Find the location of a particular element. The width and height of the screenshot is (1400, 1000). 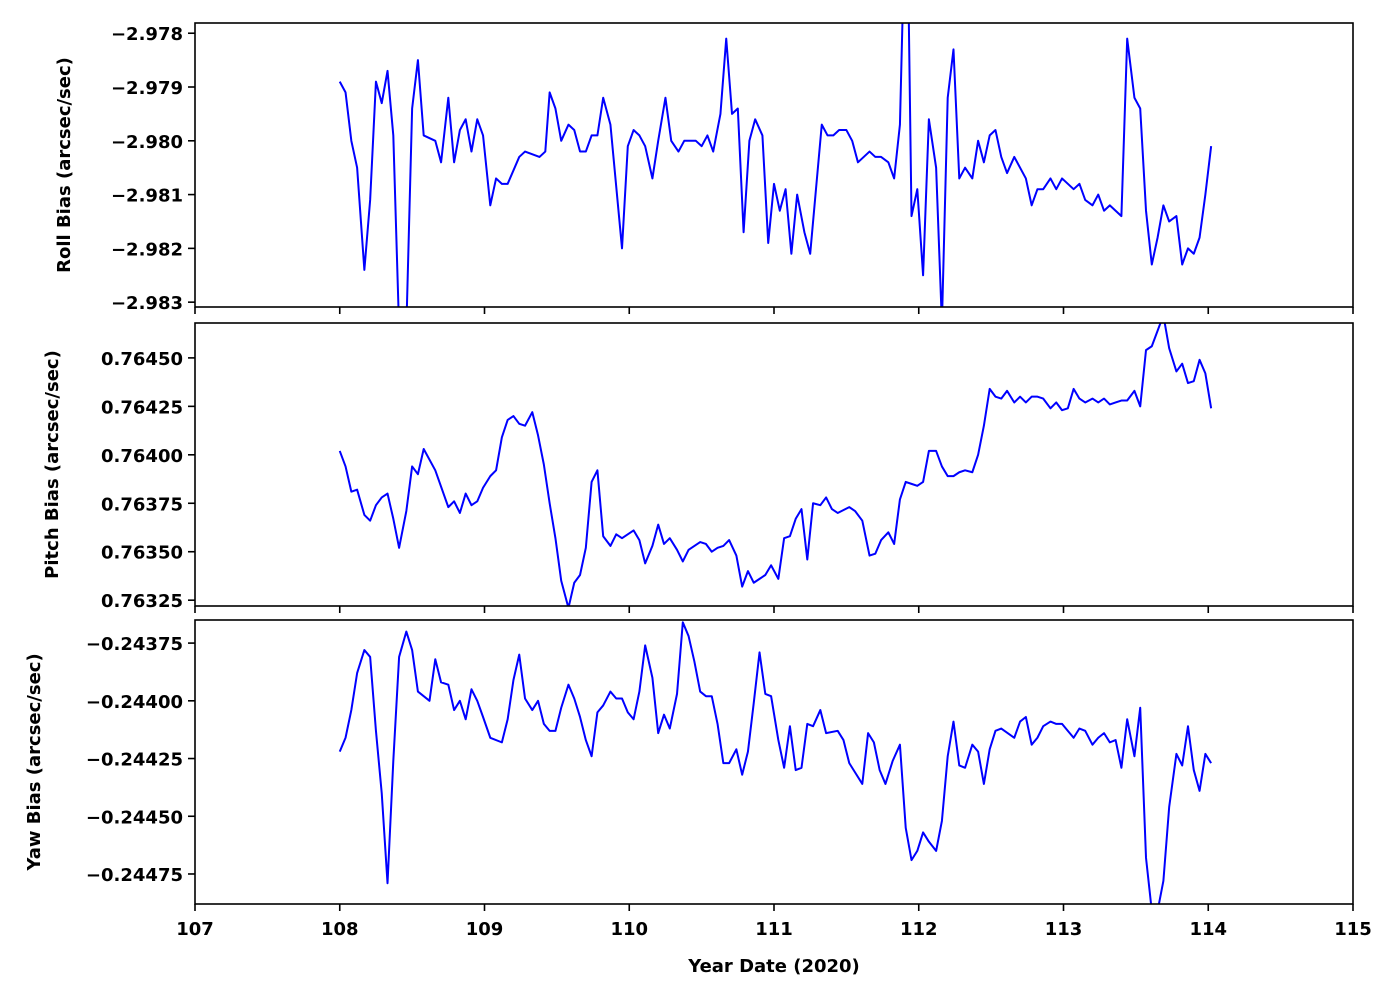

y-tick-label: −0.24375 is located at coordinates (134, 644).